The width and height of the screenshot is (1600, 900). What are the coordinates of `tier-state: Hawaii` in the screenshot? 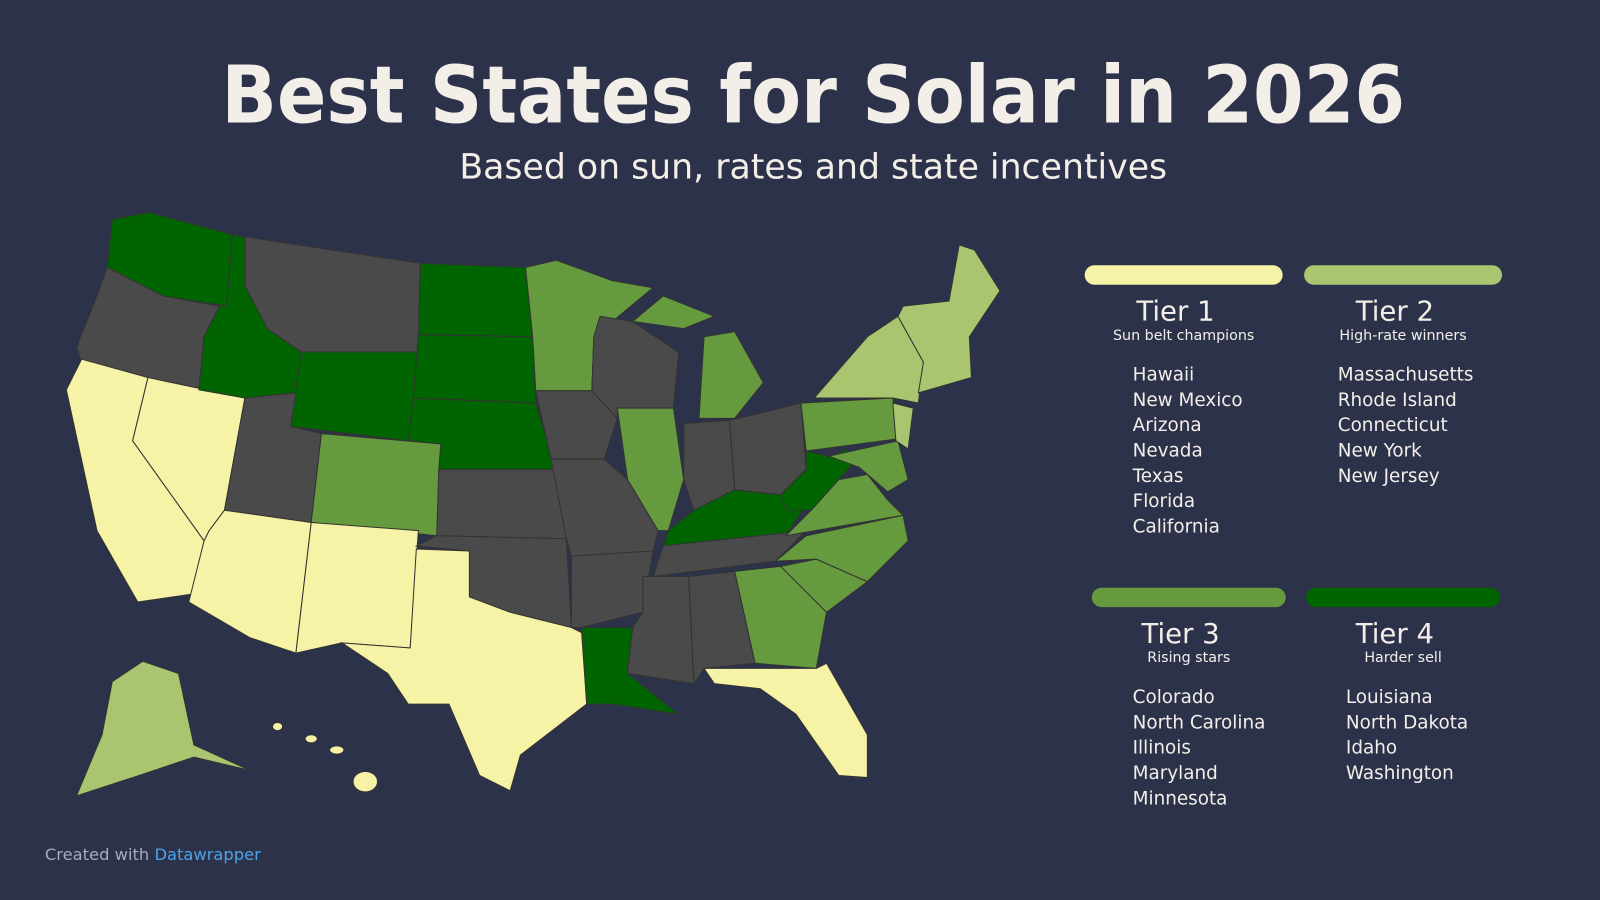 It's located at (1164, 375).